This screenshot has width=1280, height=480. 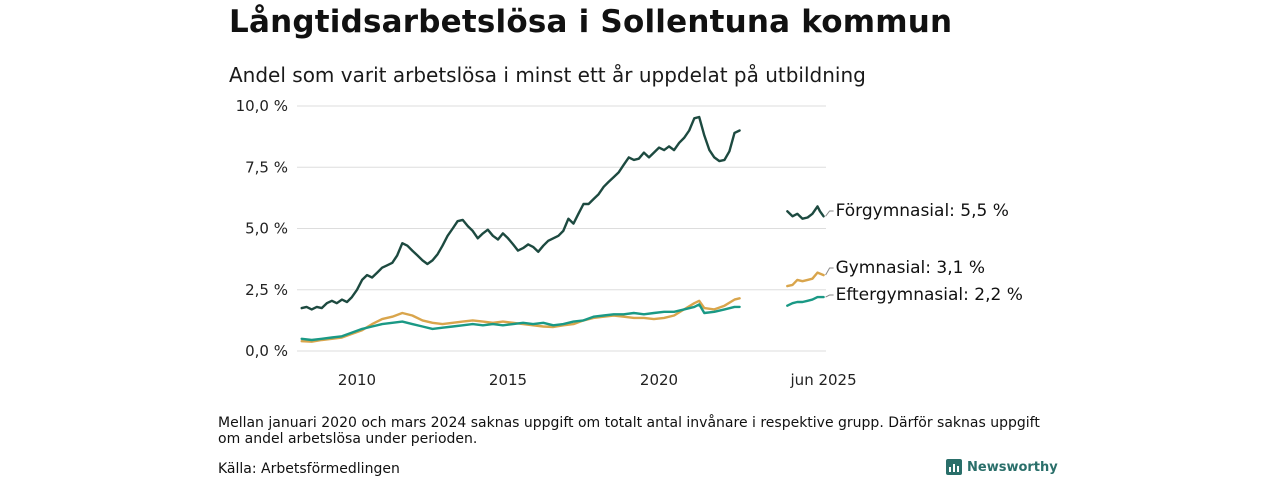 I want to click on y-tick-label: 2,5 %, so click(x=266, y=290).